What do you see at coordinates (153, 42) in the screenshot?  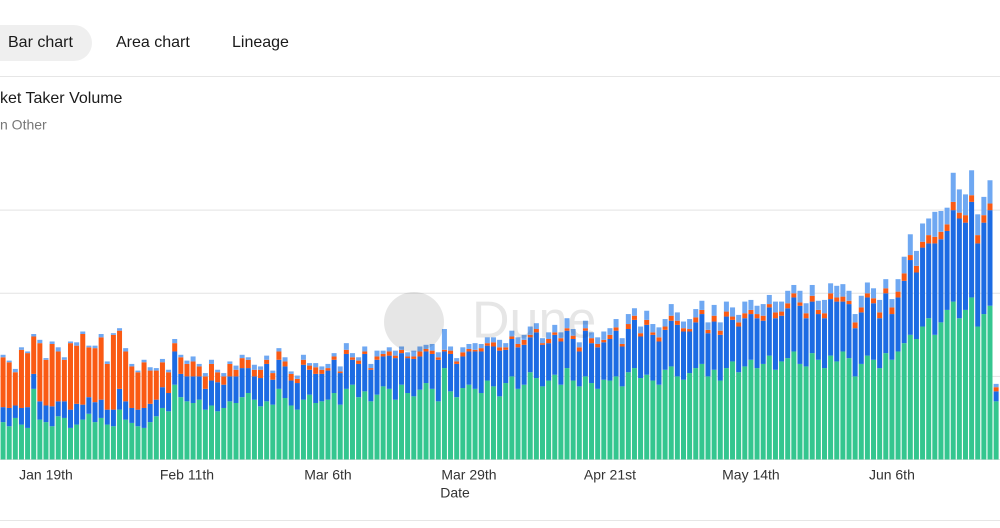 I see `tab: Area chart` at bounding box center [153, 42].